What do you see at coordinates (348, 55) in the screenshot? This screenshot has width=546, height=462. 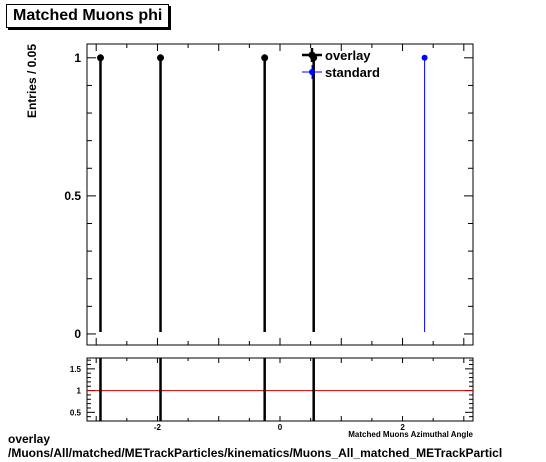 I see `legend-label-overlay: overlay` at bounding box center [348, 55].